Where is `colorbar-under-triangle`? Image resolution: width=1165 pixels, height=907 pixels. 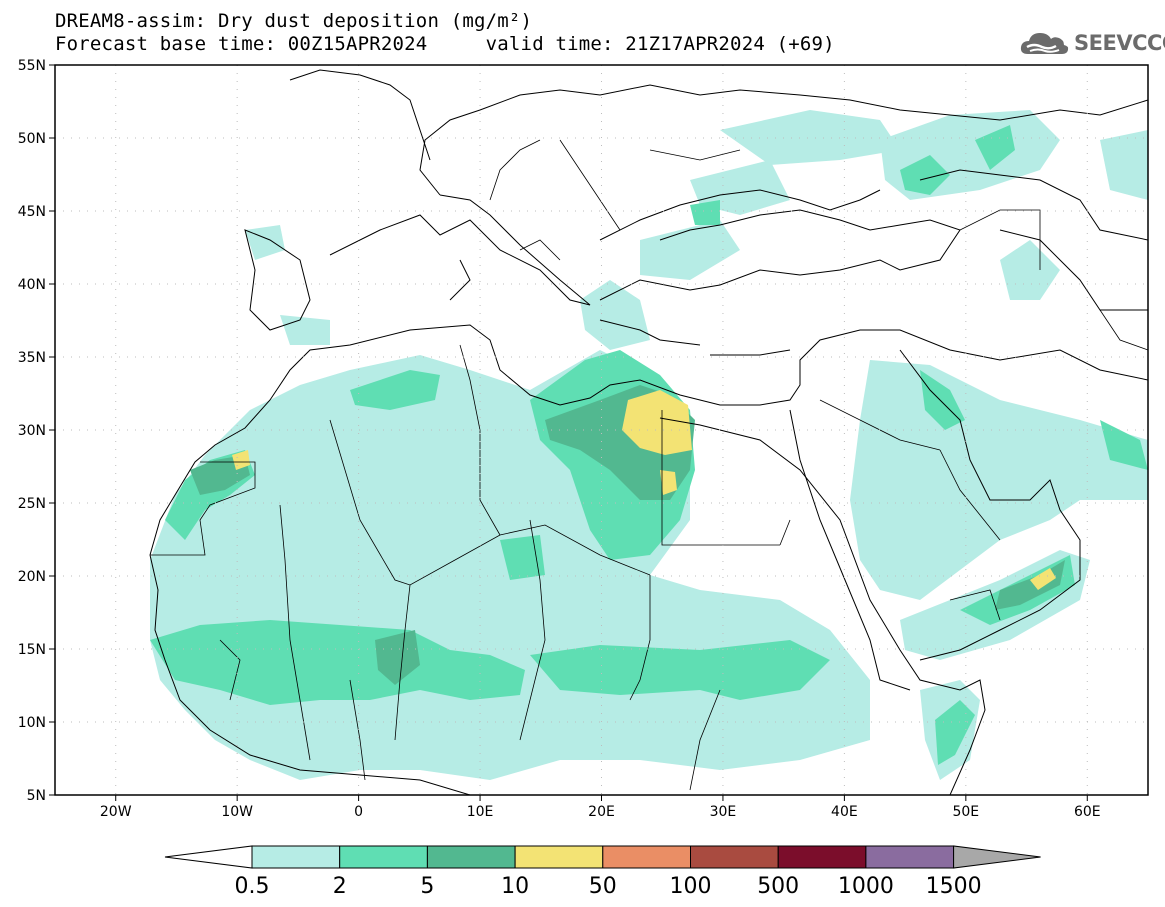
colorbar-under-triangle is located at coordinates (208, 857).